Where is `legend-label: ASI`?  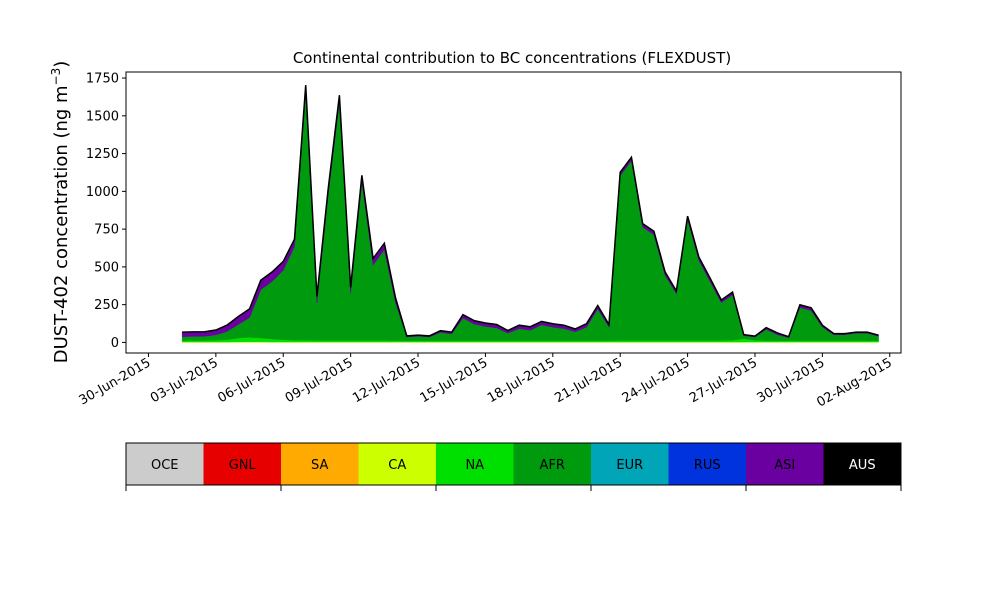
legend-label: ASI is located at coordinates (784, 465).